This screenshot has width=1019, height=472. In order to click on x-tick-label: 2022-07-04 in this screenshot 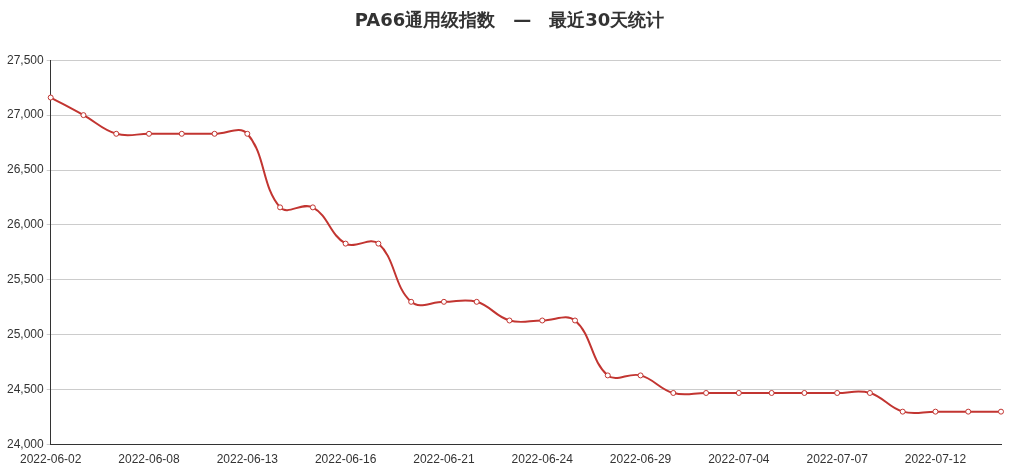, I will do `click(739, 459)`.